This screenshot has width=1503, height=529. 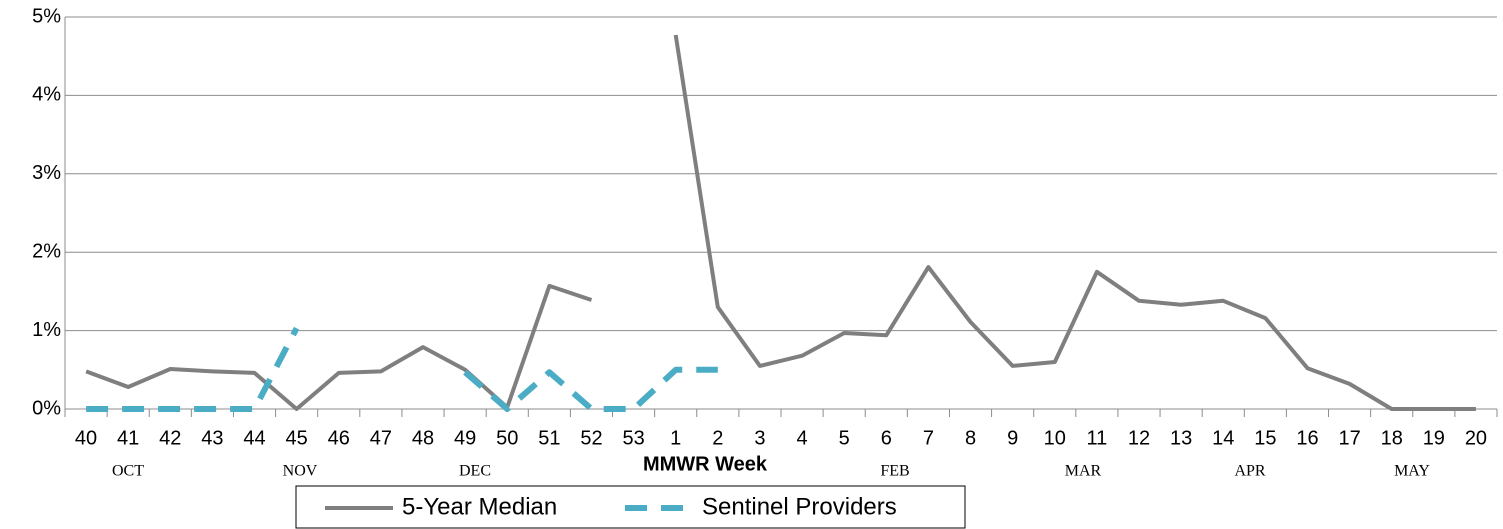 I want to click on month-label: OCT, so click(x=128, y=471).